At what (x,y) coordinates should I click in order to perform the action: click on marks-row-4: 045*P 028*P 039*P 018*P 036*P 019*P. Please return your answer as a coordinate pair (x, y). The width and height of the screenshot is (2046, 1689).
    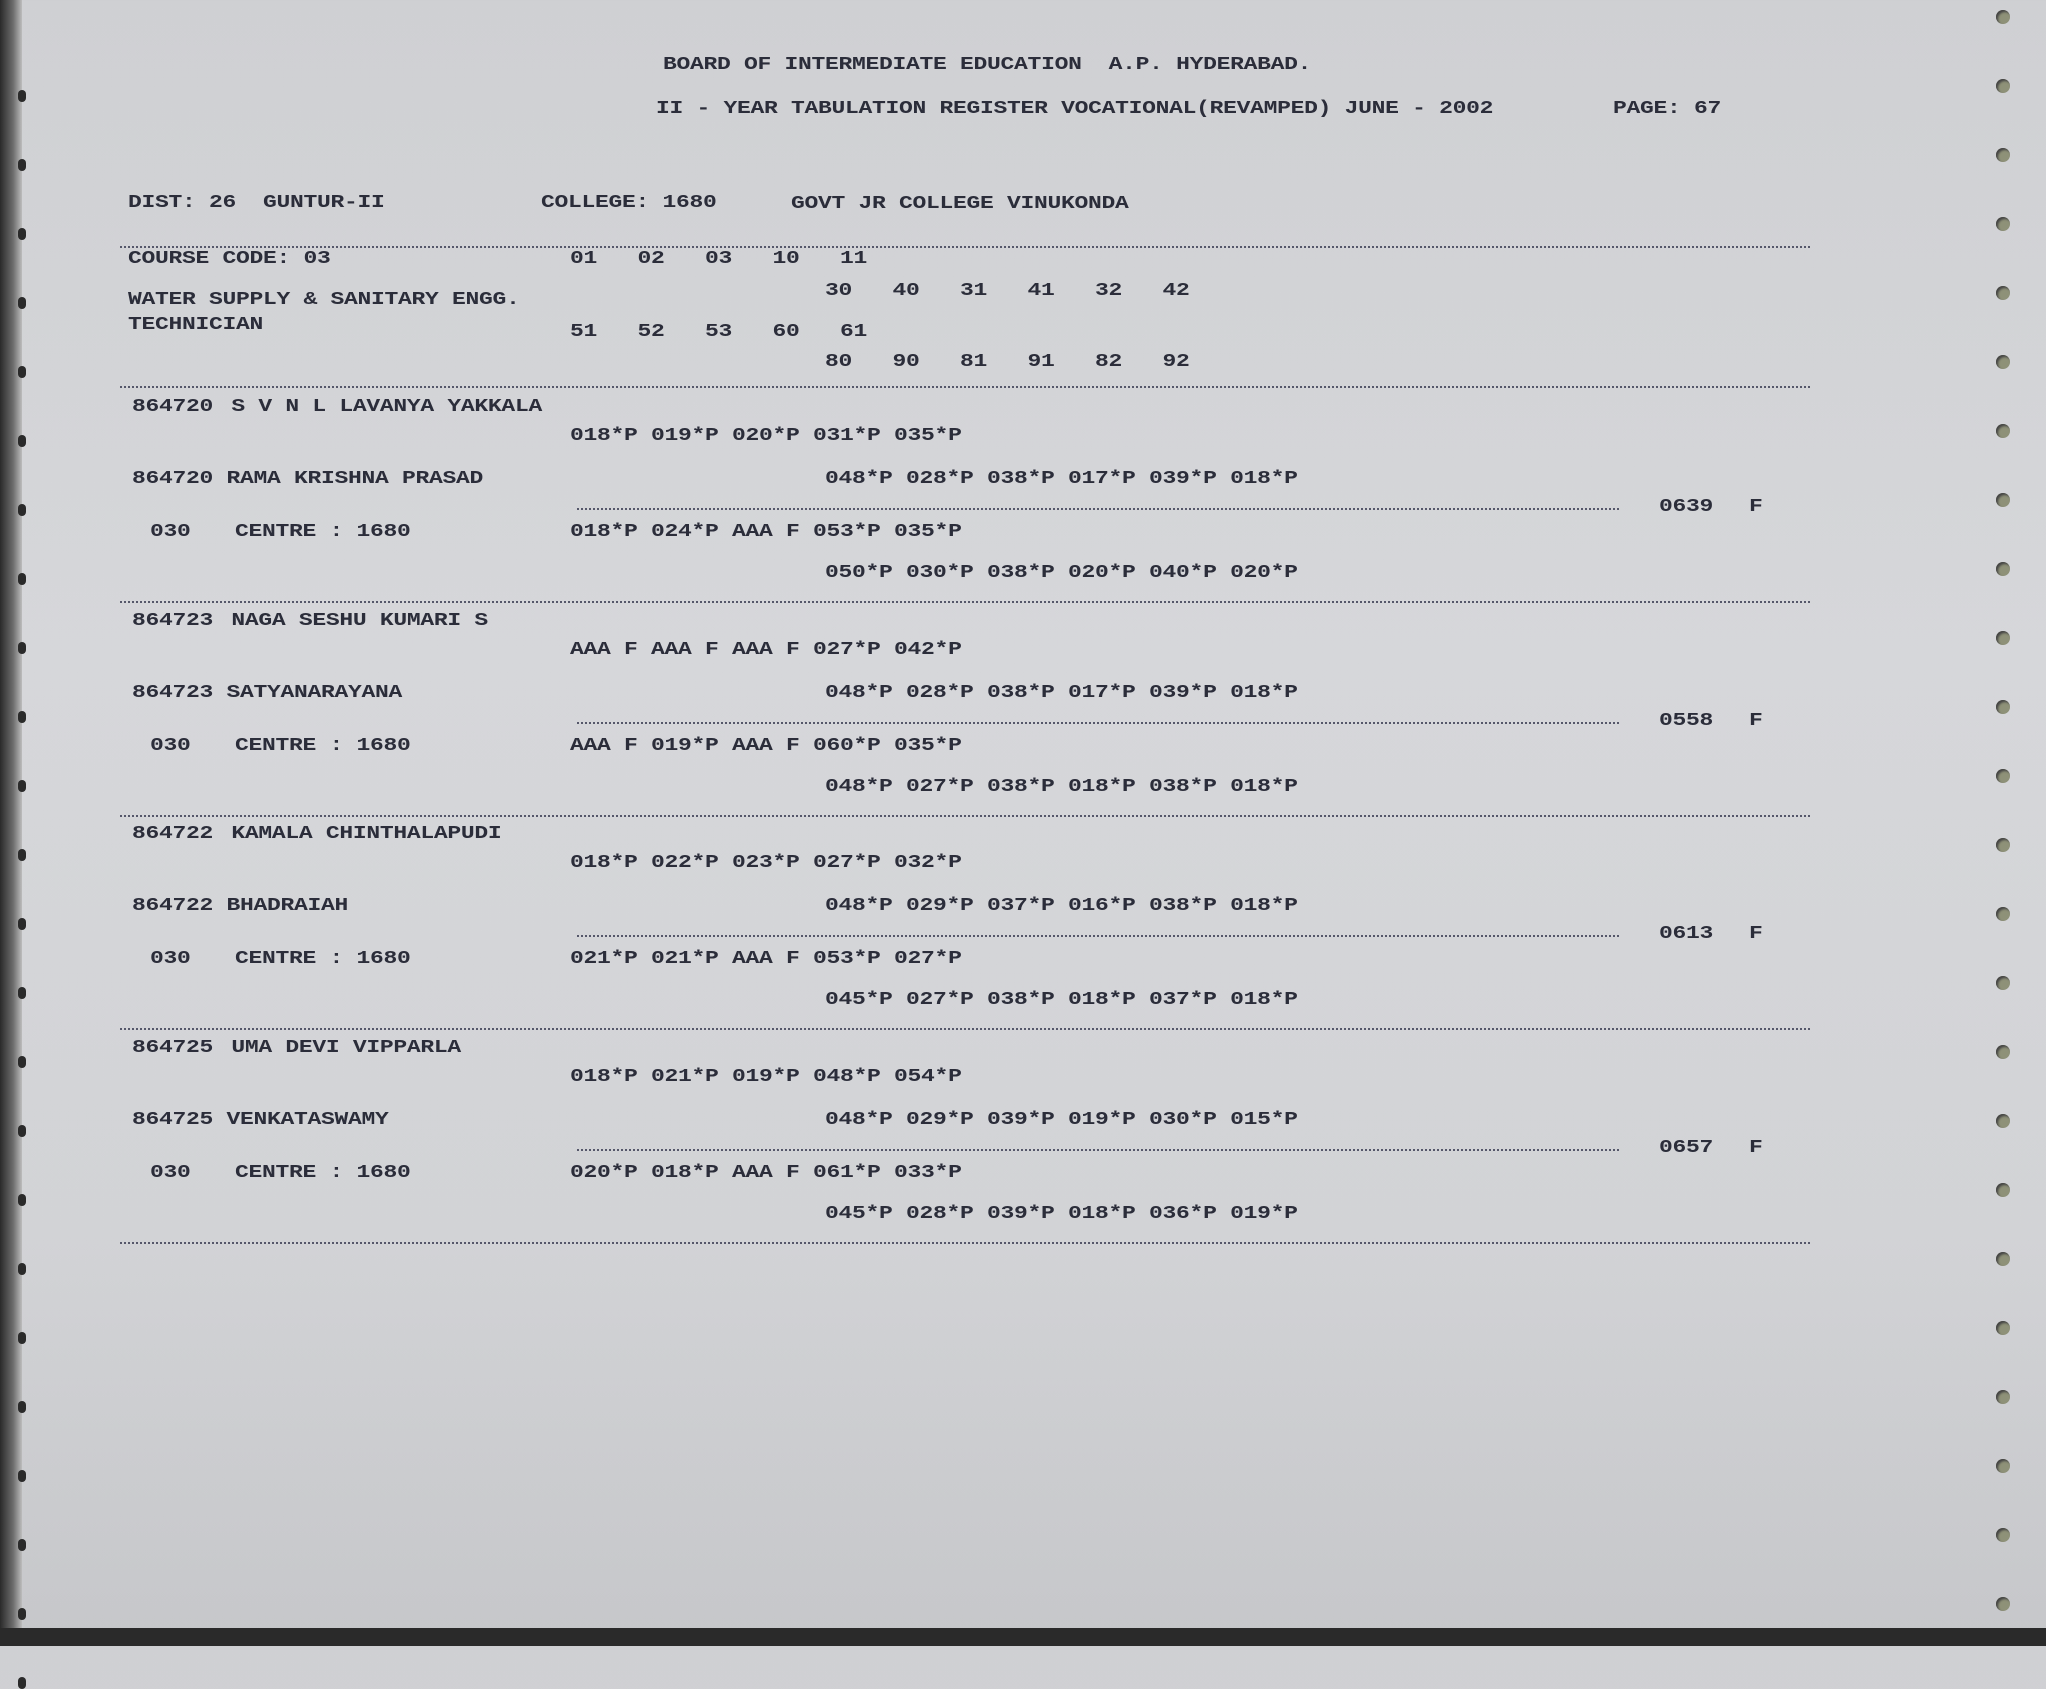
    Looking at the image, I should click on (1061, 1212).